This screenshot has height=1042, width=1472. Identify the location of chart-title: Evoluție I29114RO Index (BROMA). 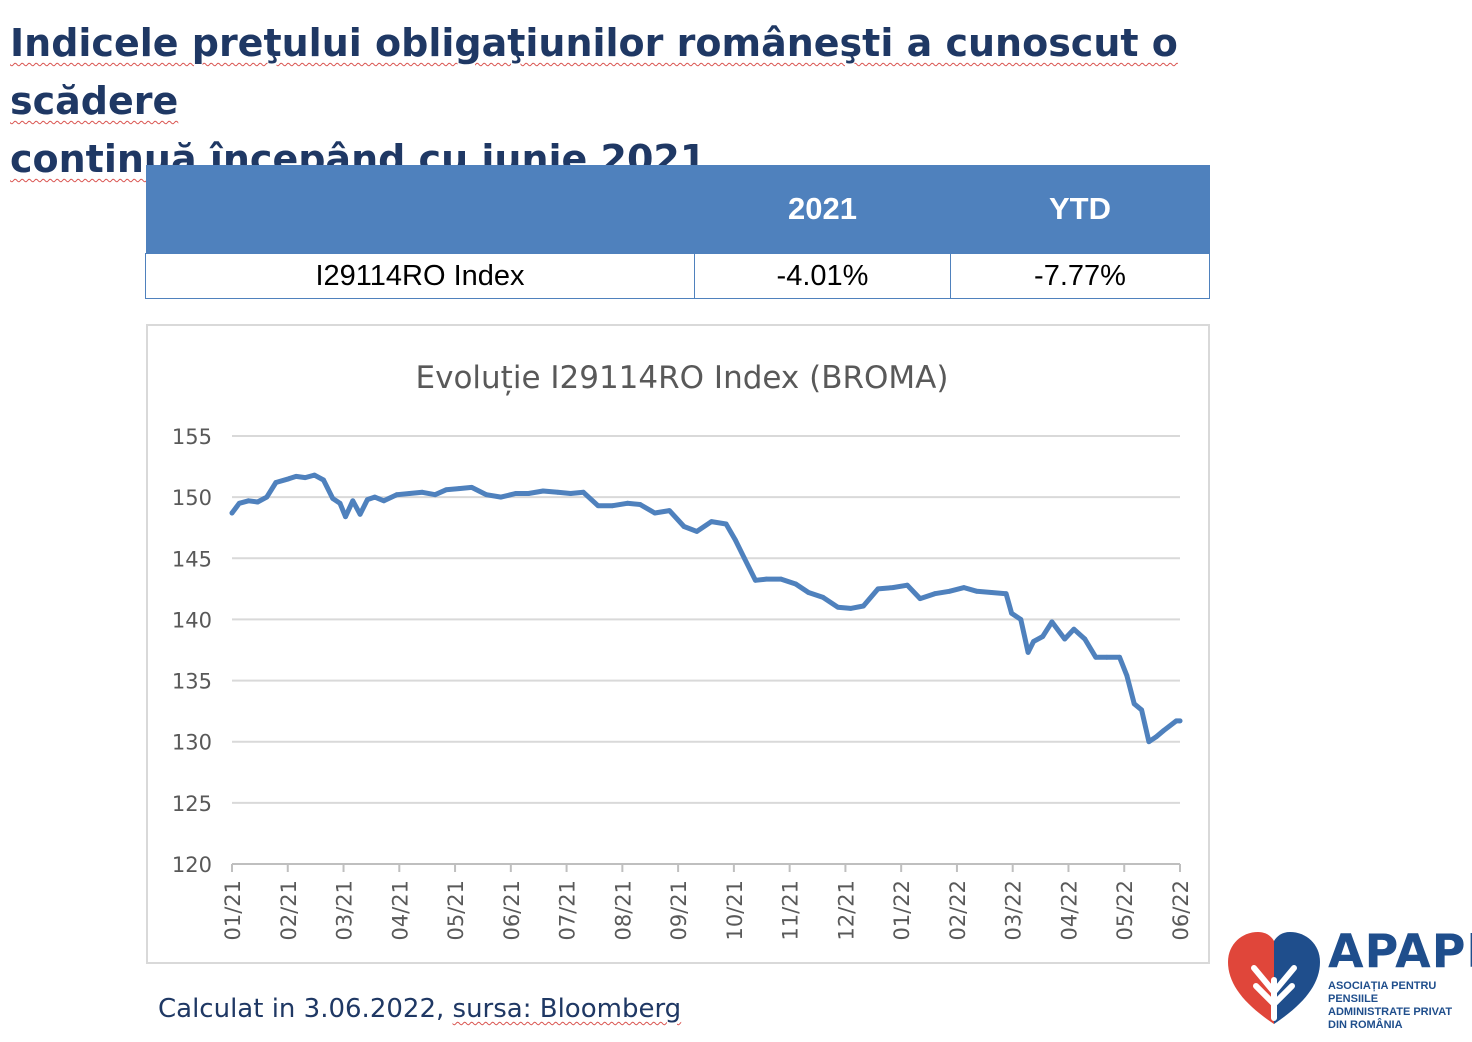
(682, 378).